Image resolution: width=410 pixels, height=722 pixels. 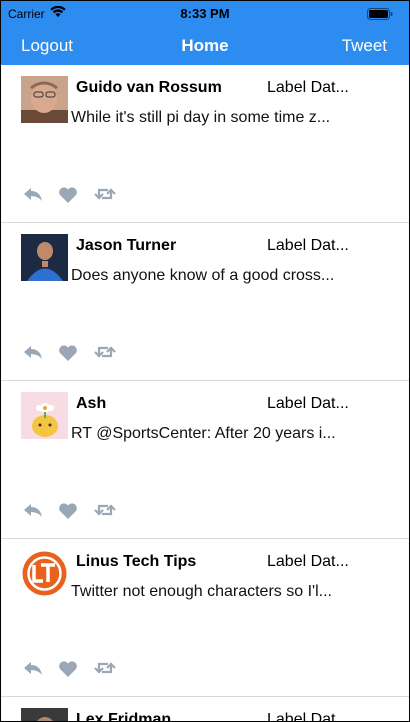 What do you see at coordinates (126, 245) in the screenshot?
I see `tweet-author: Jason Turner` at bounding box center [126, 245].